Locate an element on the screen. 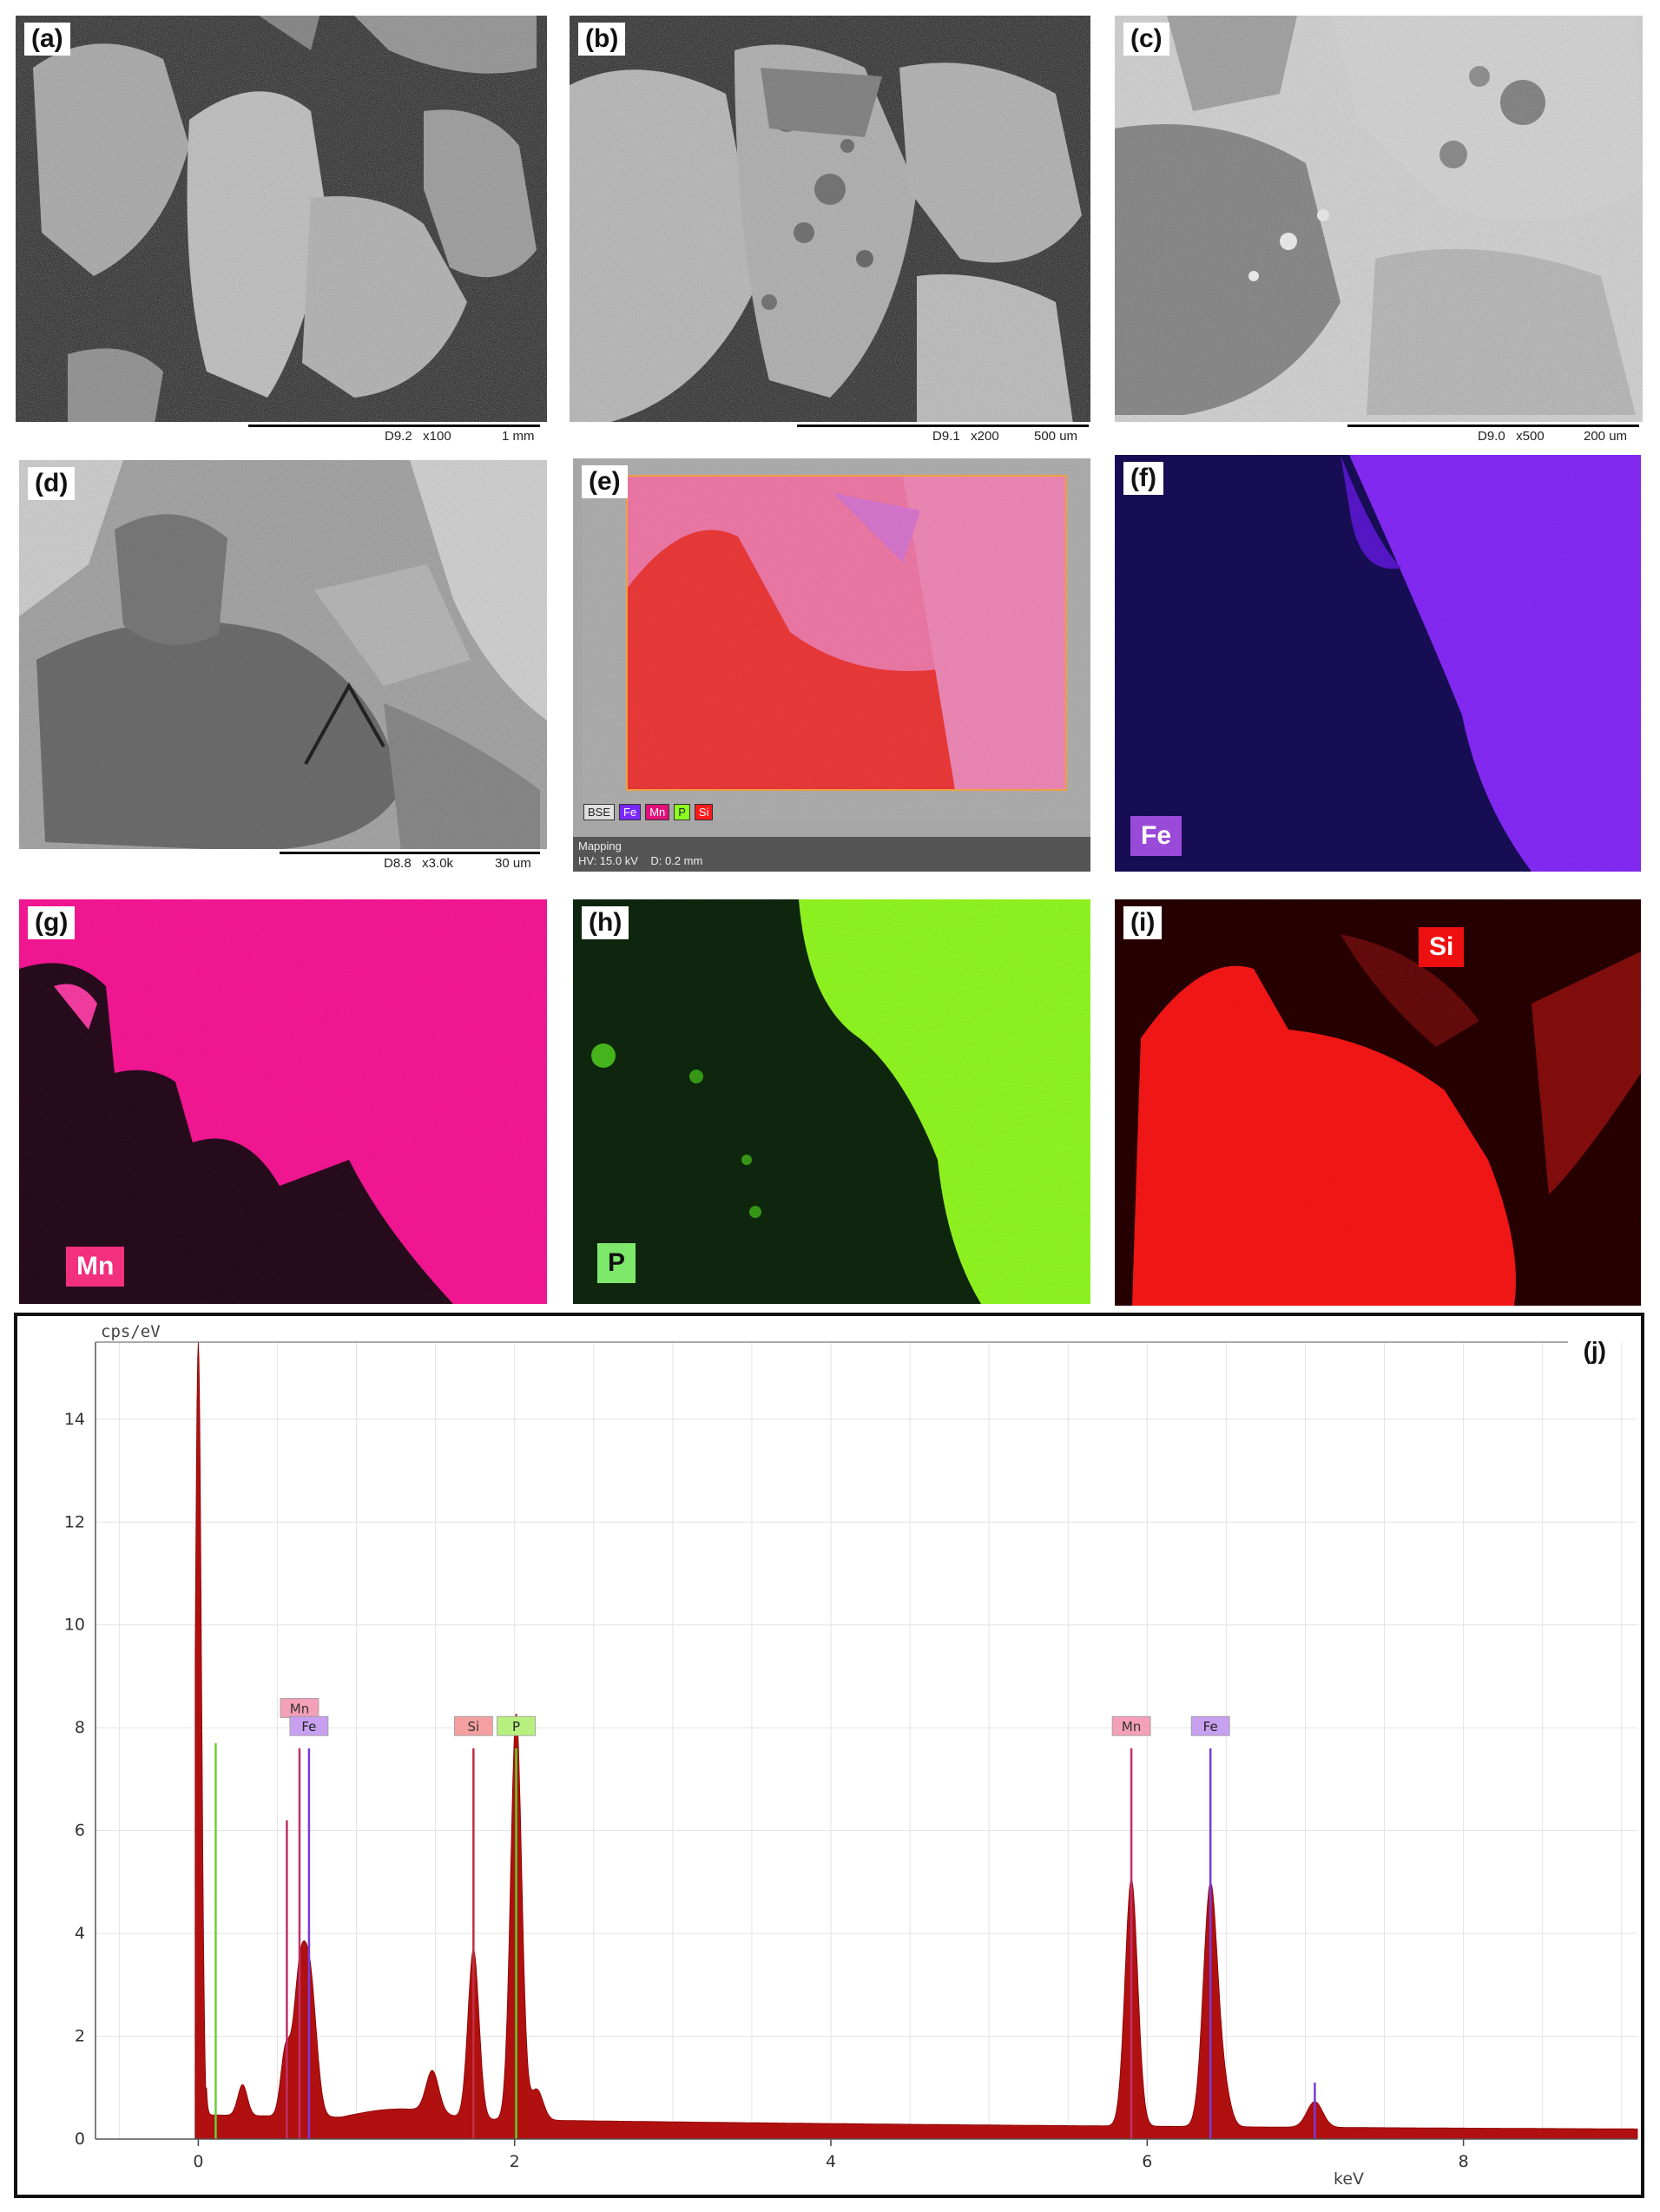  scale-bar-d: D8.8 x3.0k 30 um is located at coordinates (283, 860).